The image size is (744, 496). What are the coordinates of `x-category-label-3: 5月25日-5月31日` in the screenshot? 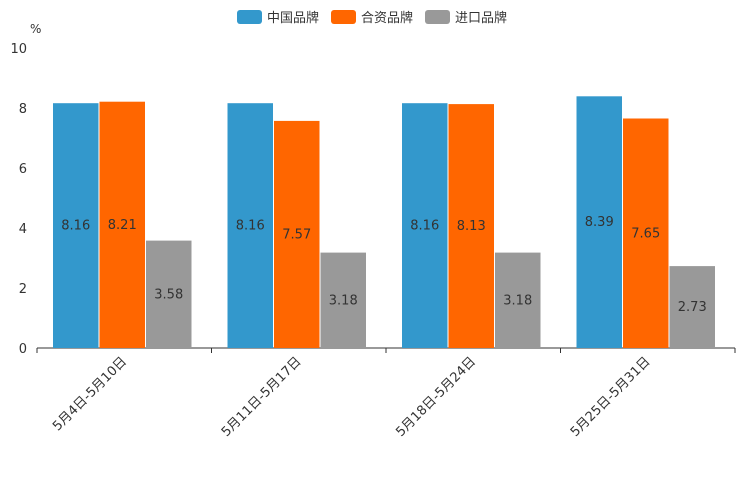 It's located at (611, 397).